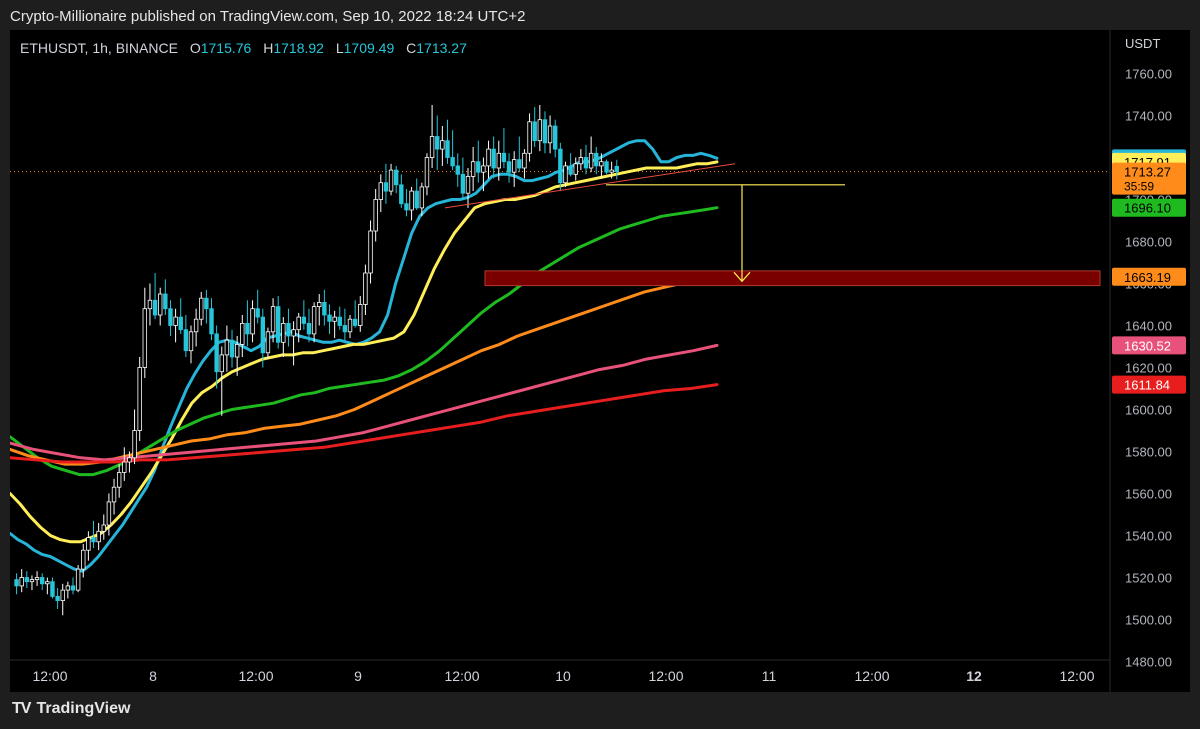  I want to click on y-tick-label: 1740.00, so click(1148, 116).